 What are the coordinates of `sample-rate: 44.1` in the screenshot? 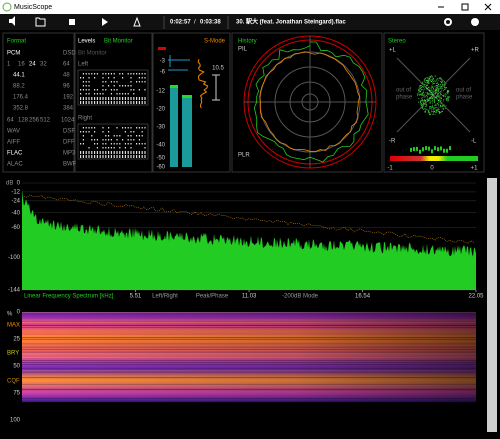 It's located at (19, 76).